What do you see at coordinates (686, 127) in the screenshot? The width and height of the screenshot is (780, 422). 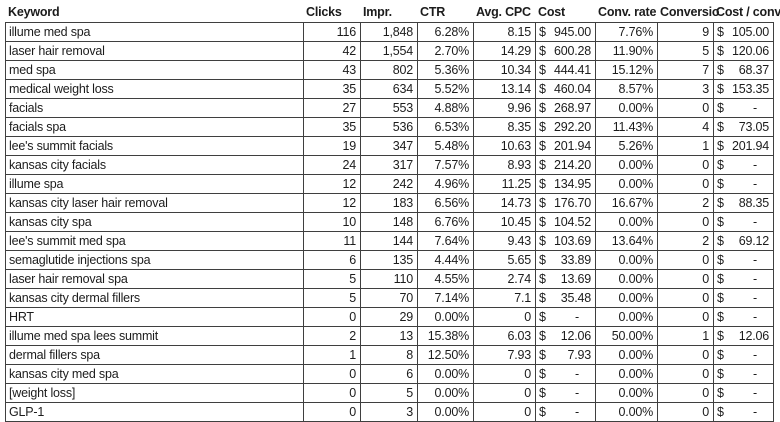 I see `cell-conversio: 4` at bounding box center [686, 127].